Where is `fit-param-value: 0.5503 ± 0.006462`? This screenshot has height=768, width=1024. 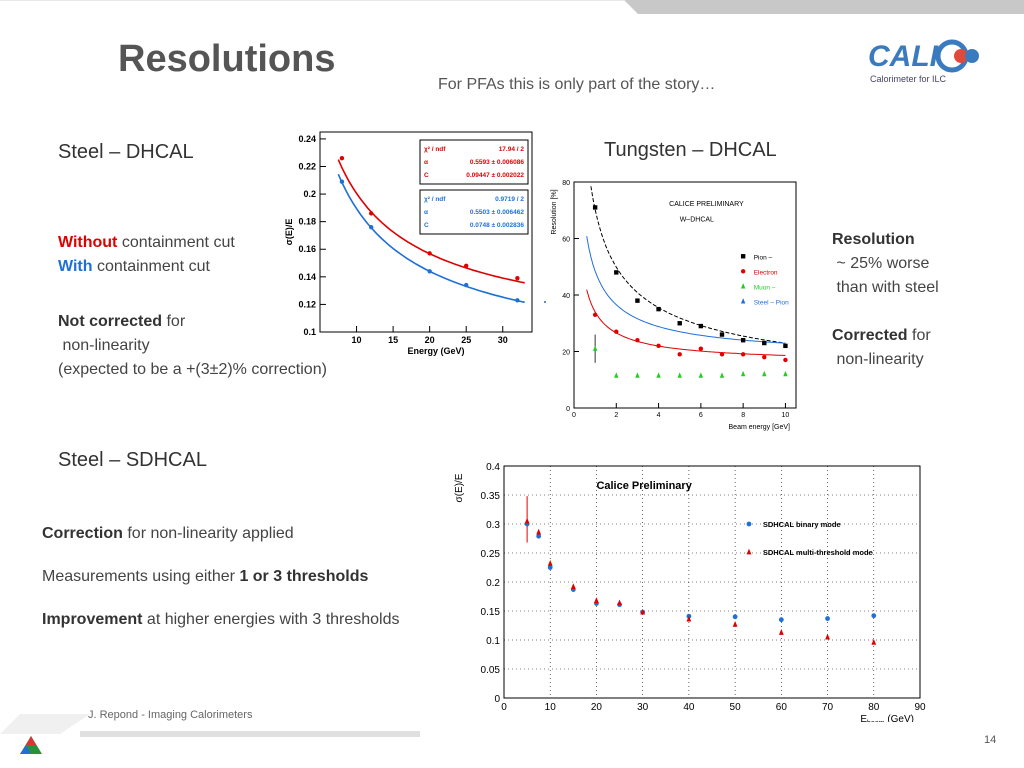 fit-param-value: 0.5503 ± 0.006462 is located at coordinates (497, 212).